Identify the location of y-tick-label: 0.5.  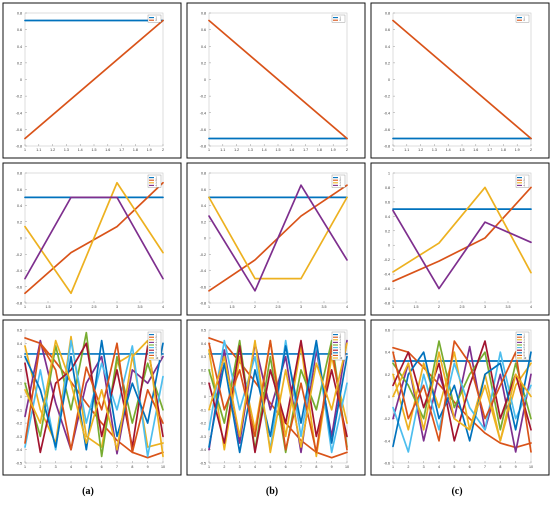
(203, 331).